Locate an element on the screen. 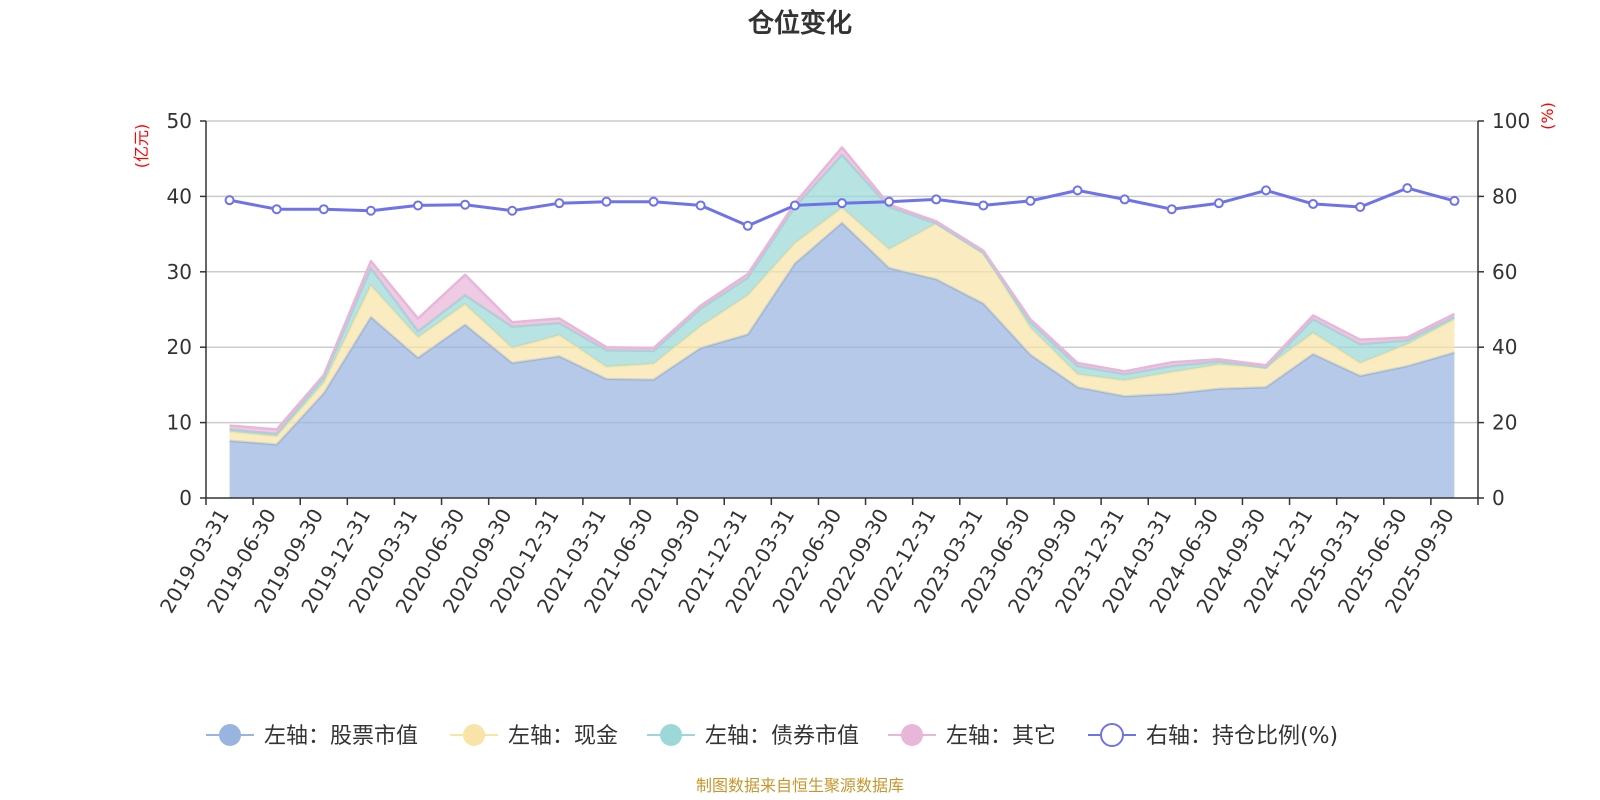  legend-item: 右轴：持仓比例(%) is located at coordinates (1213, 736).